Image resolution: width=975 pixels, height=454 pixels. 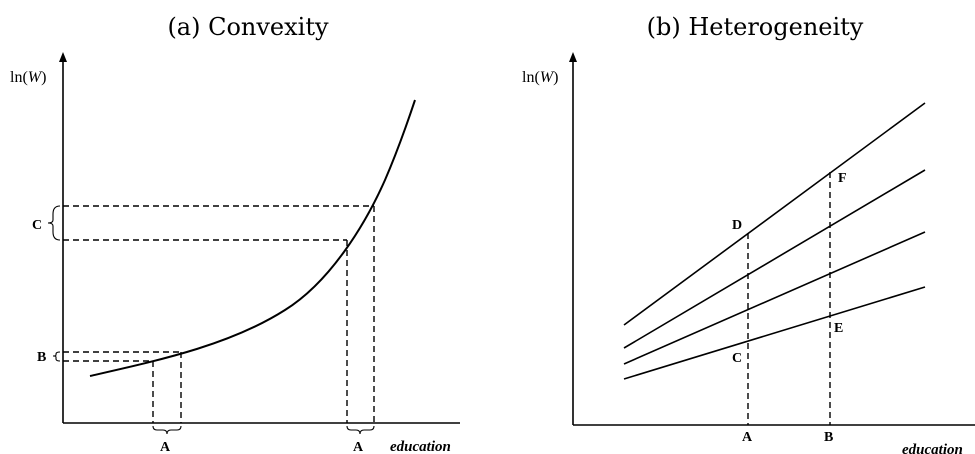 I want to click on panel-b-ylabel: ln(W), so click(x=540, y=77).